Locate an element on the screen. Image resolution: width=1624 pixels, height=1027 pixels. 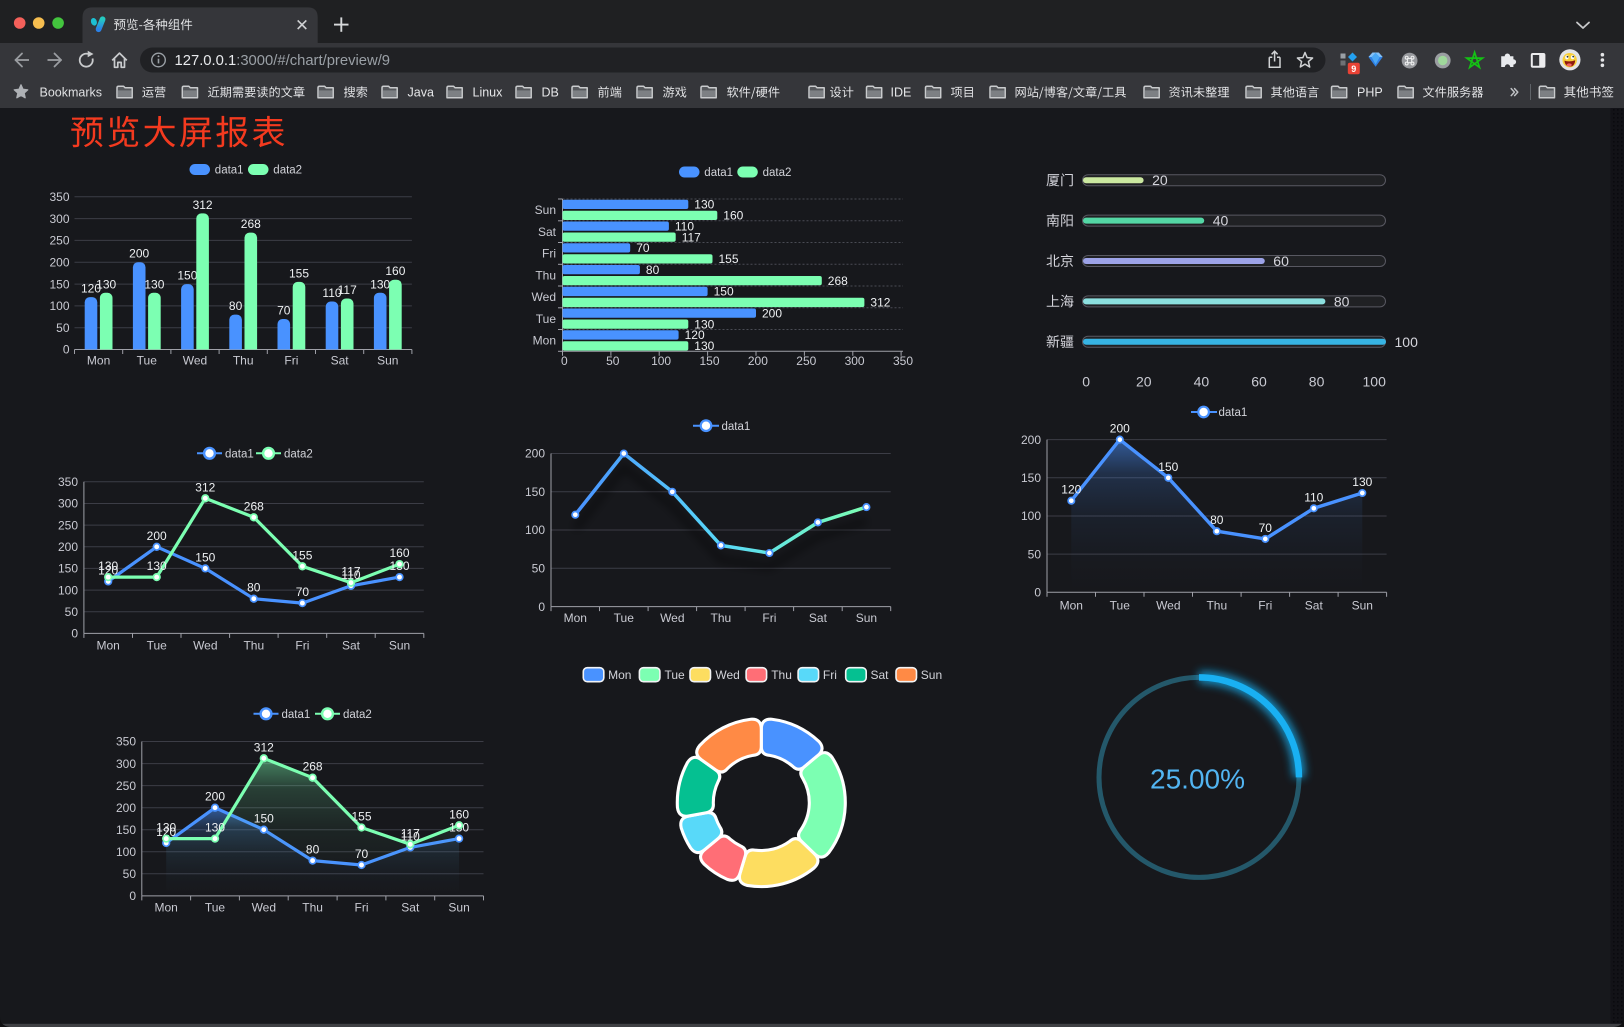
svg-text: 60 is located at coordinates (1259, 382).